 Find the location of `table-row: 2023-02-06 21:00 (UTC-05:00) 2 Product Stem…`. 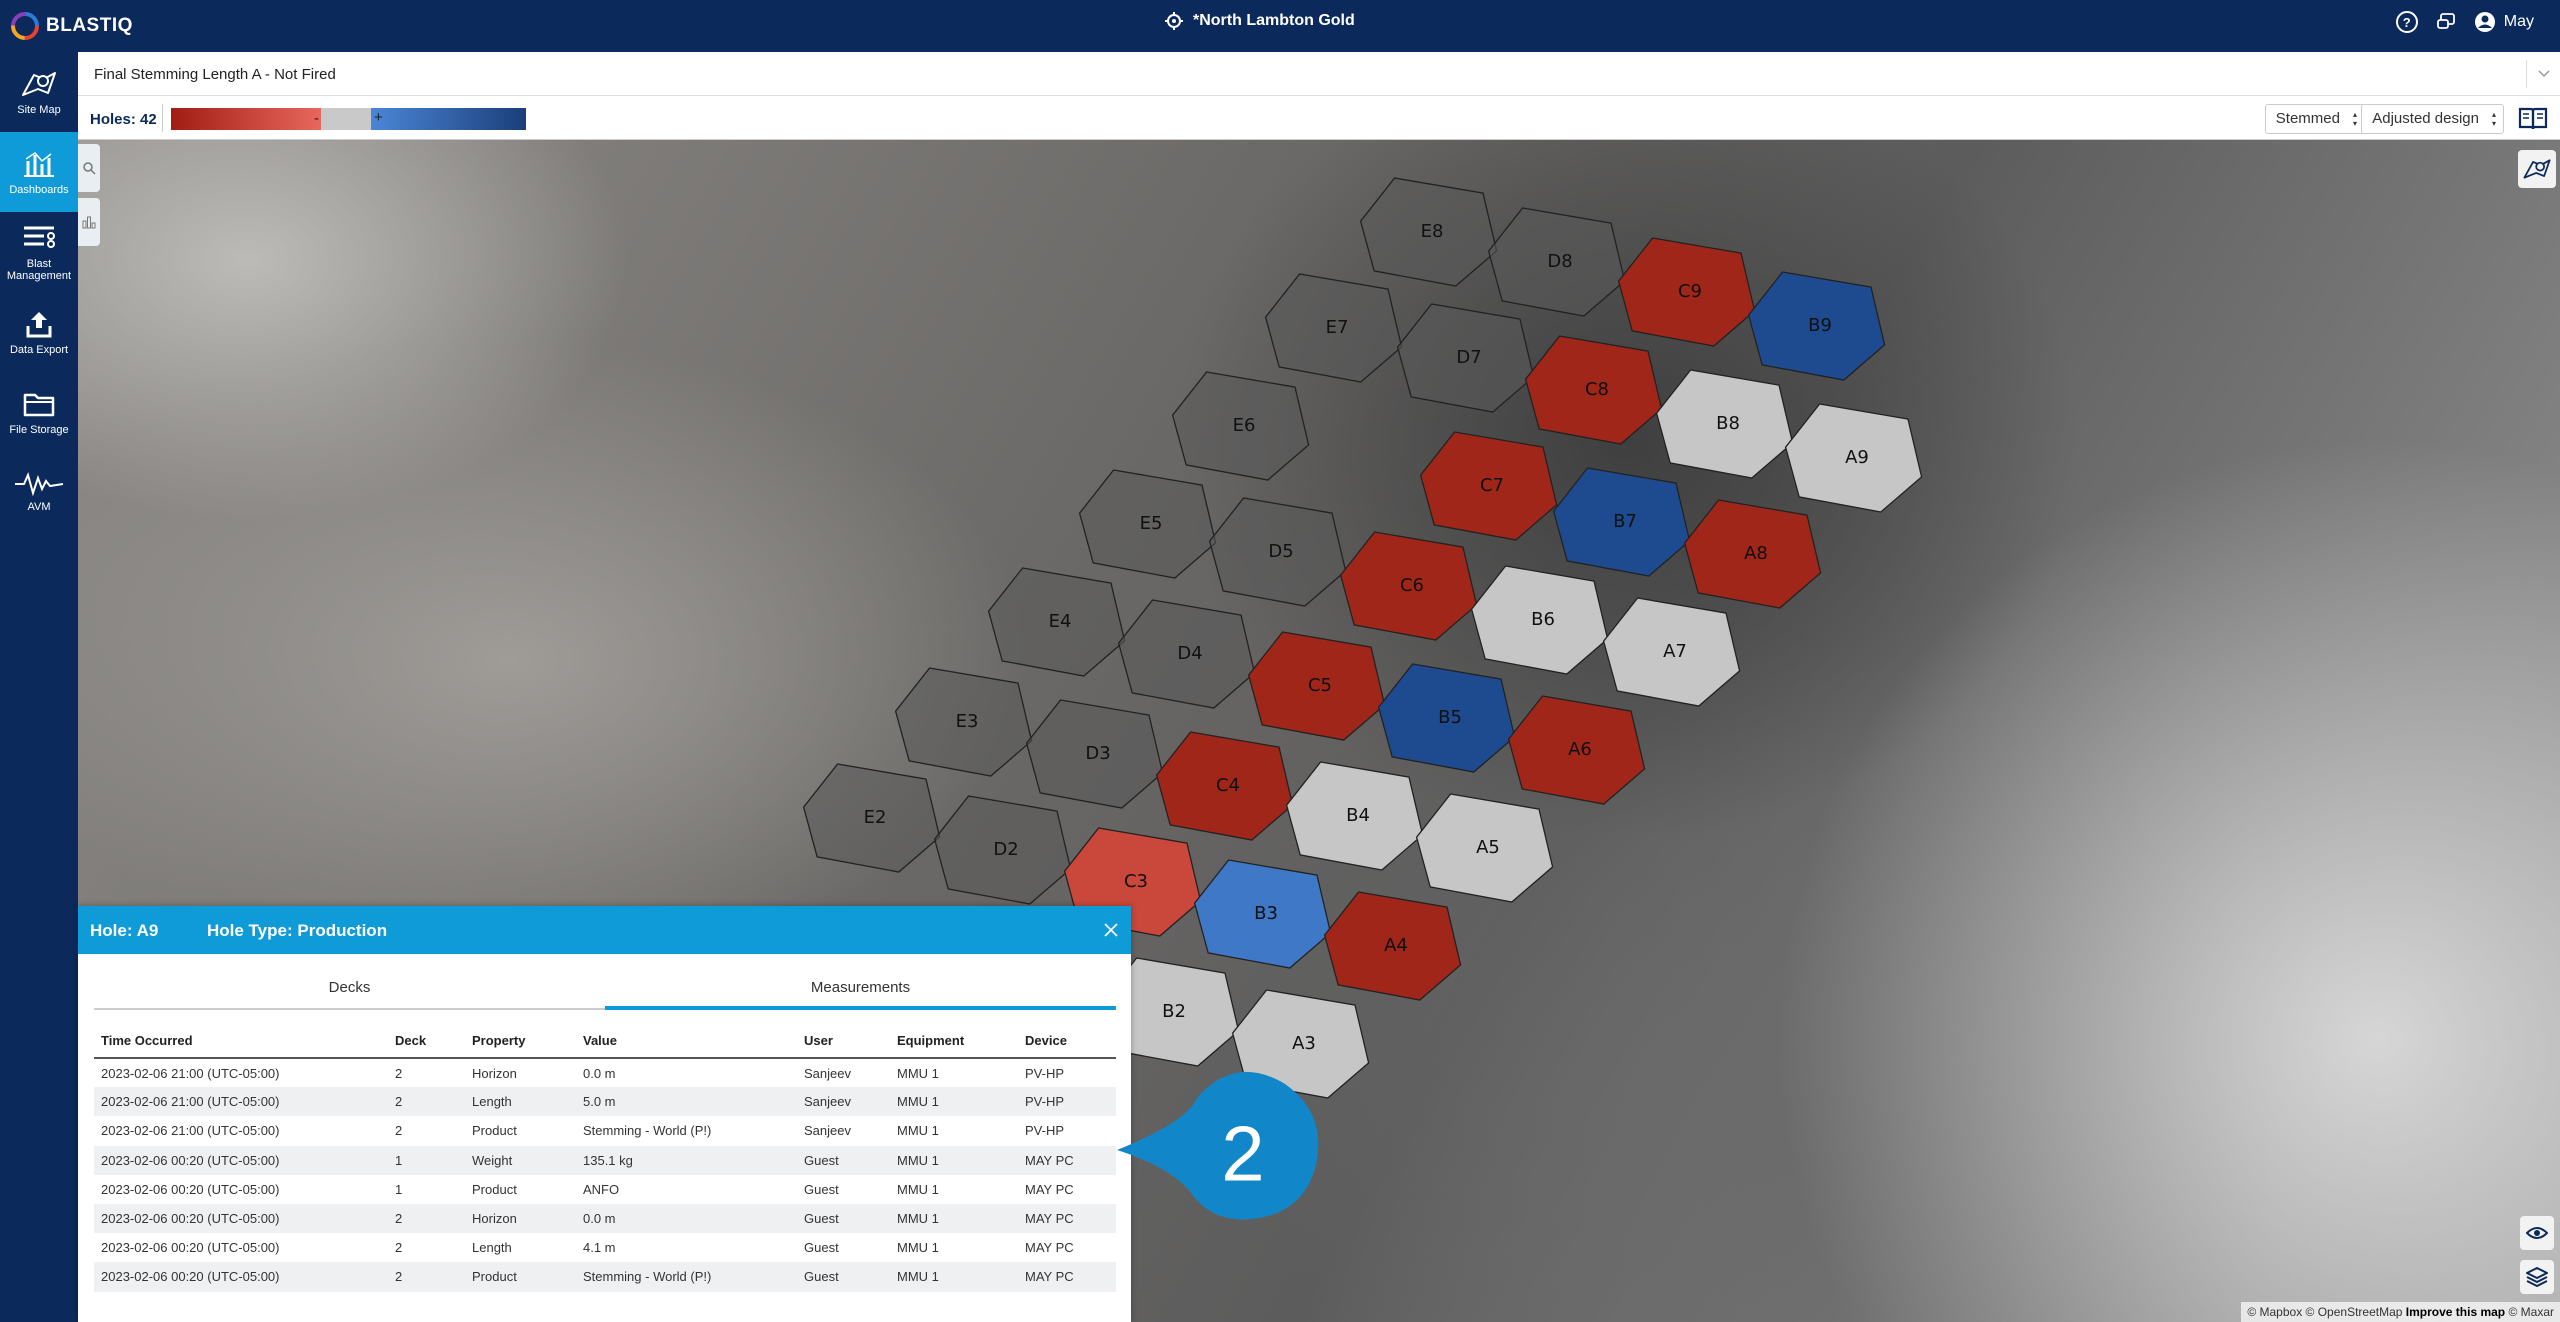

table-row: 2023-02-06 21:00 (UTC-05:00) 2 Product Stem… is located at coordinates (605, 1130).